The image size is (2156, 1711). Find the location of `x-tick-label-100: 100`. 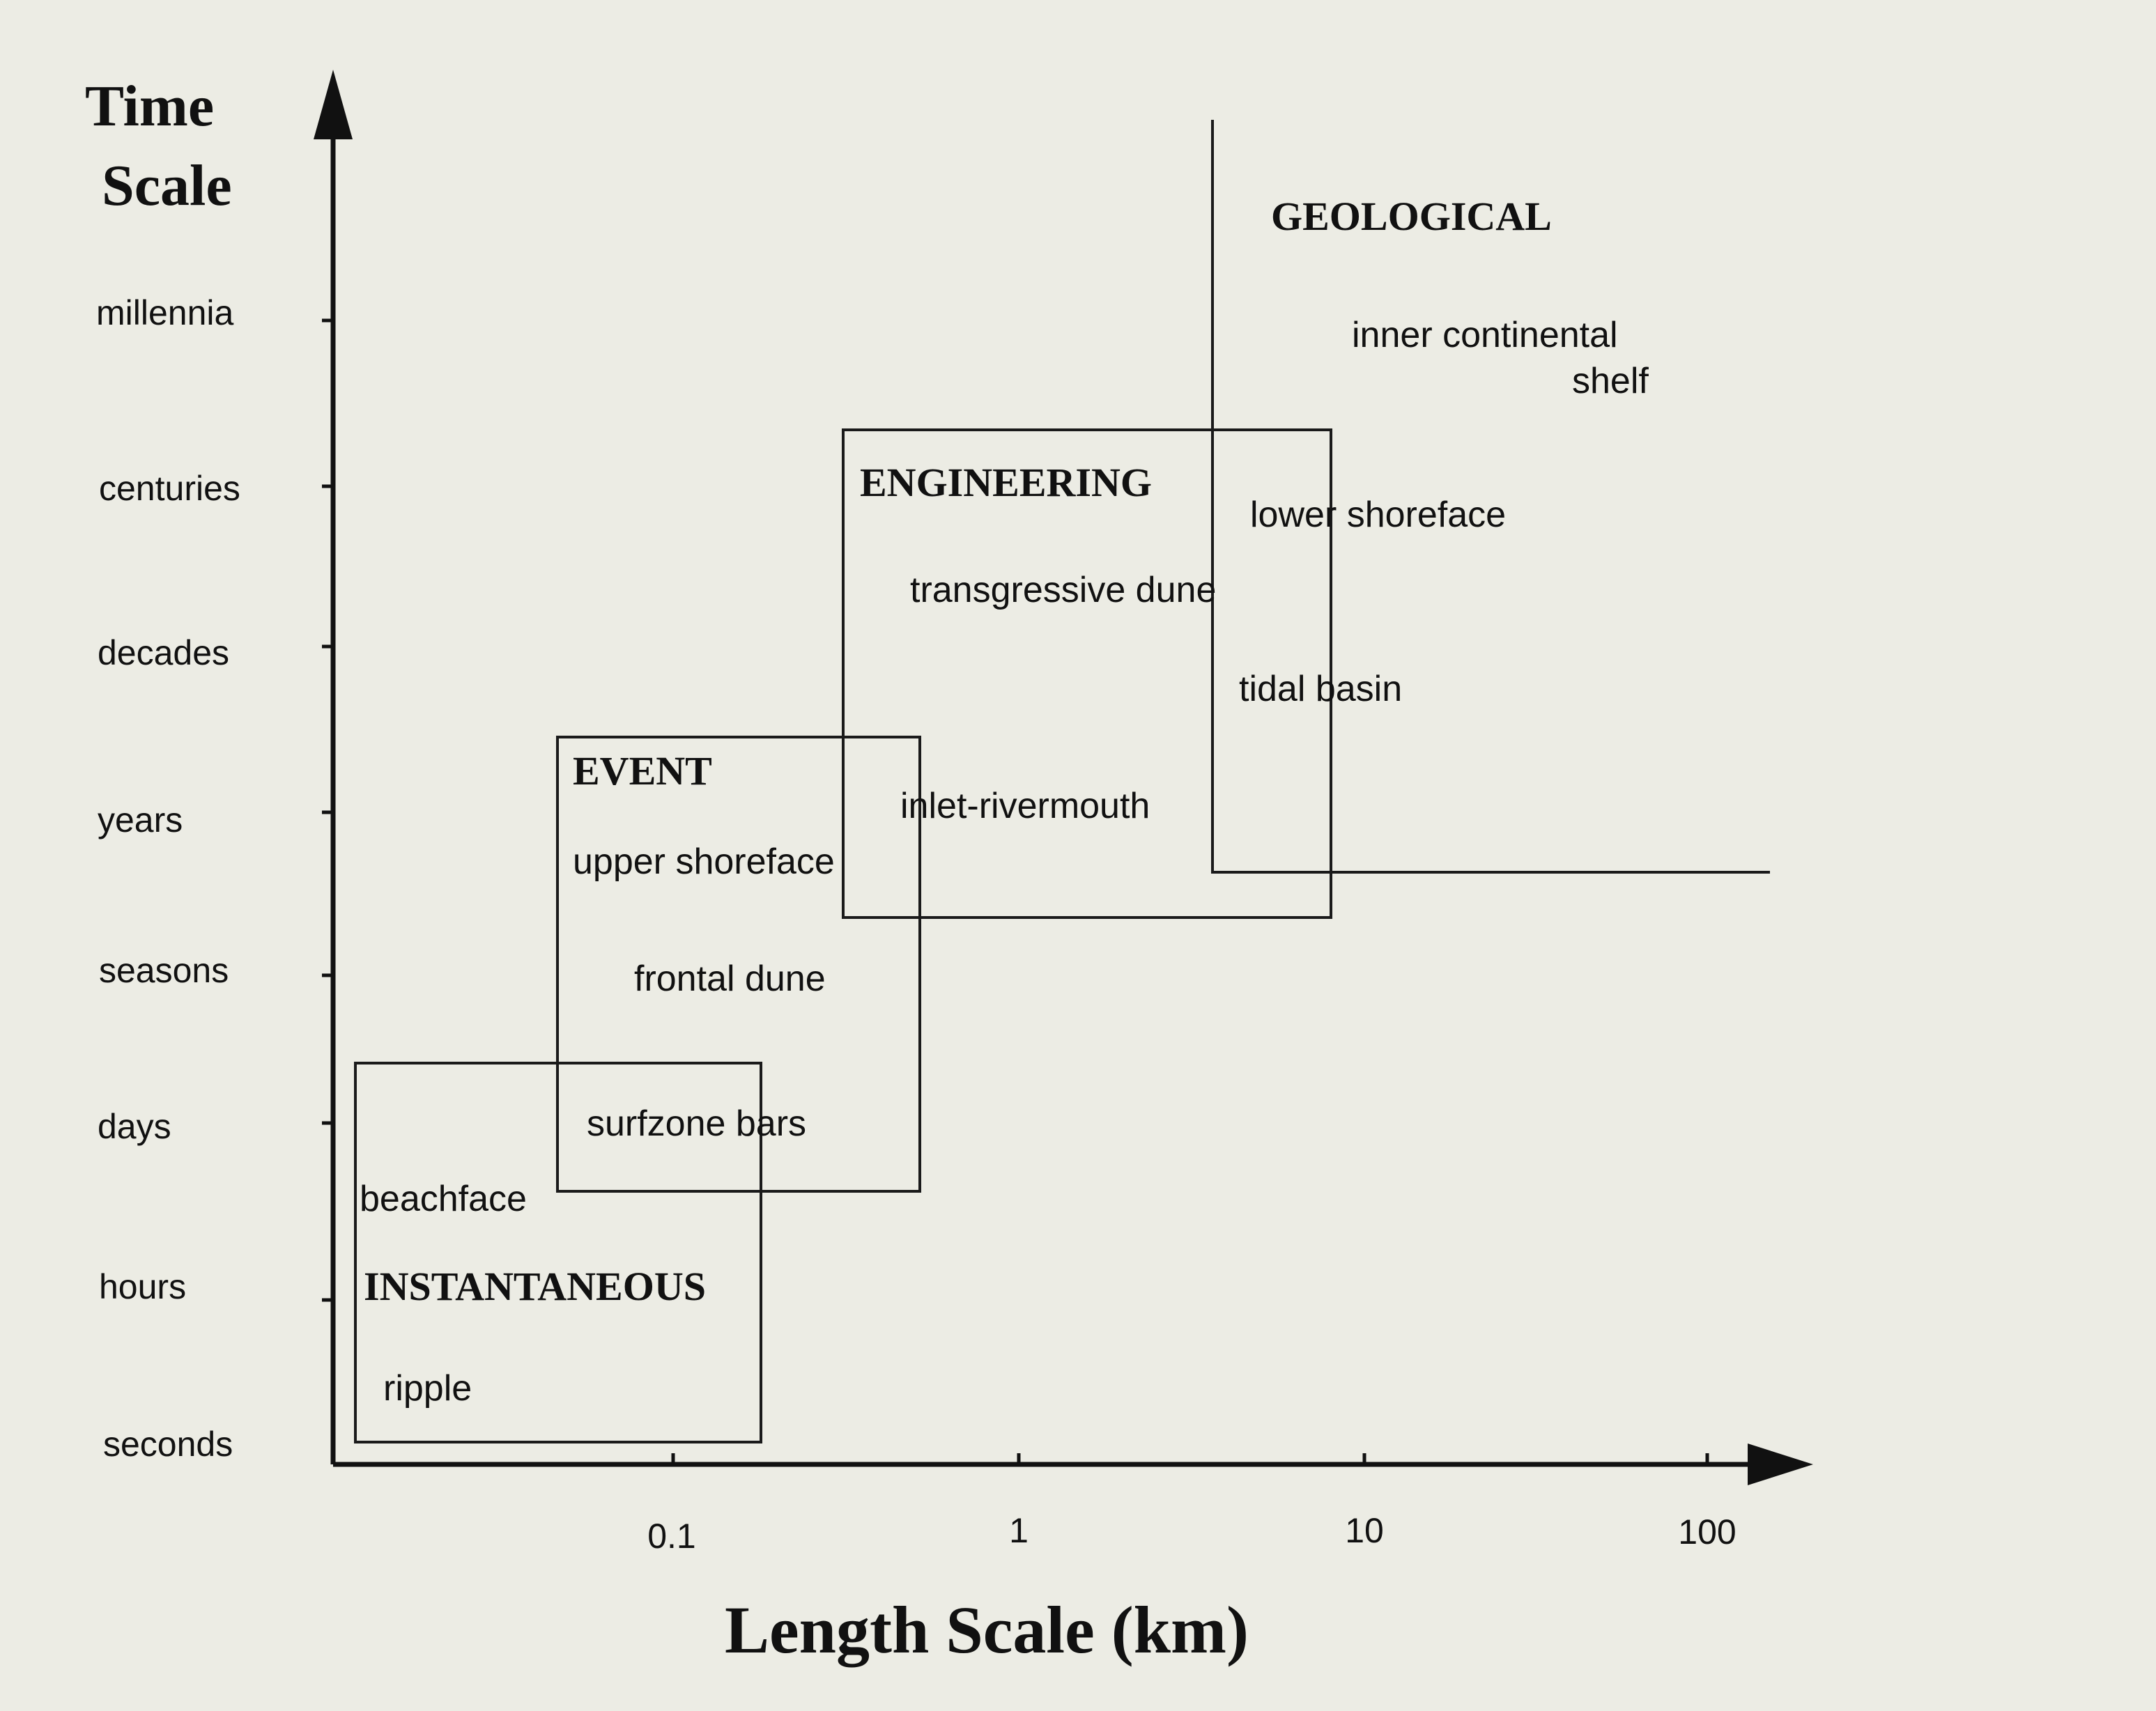

x-tick-label-100: 100 is located at coordinates (1707, 1532).